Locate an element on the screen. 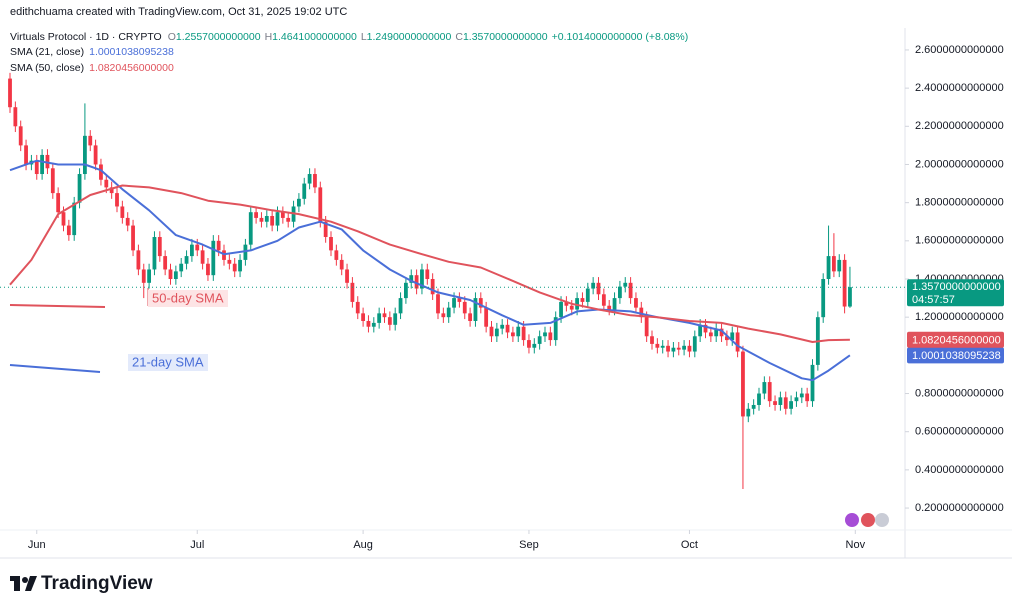 The width and height of the screenshot is (1024, 611). x-tick-label: Aug is located at coordinates (363, 545).